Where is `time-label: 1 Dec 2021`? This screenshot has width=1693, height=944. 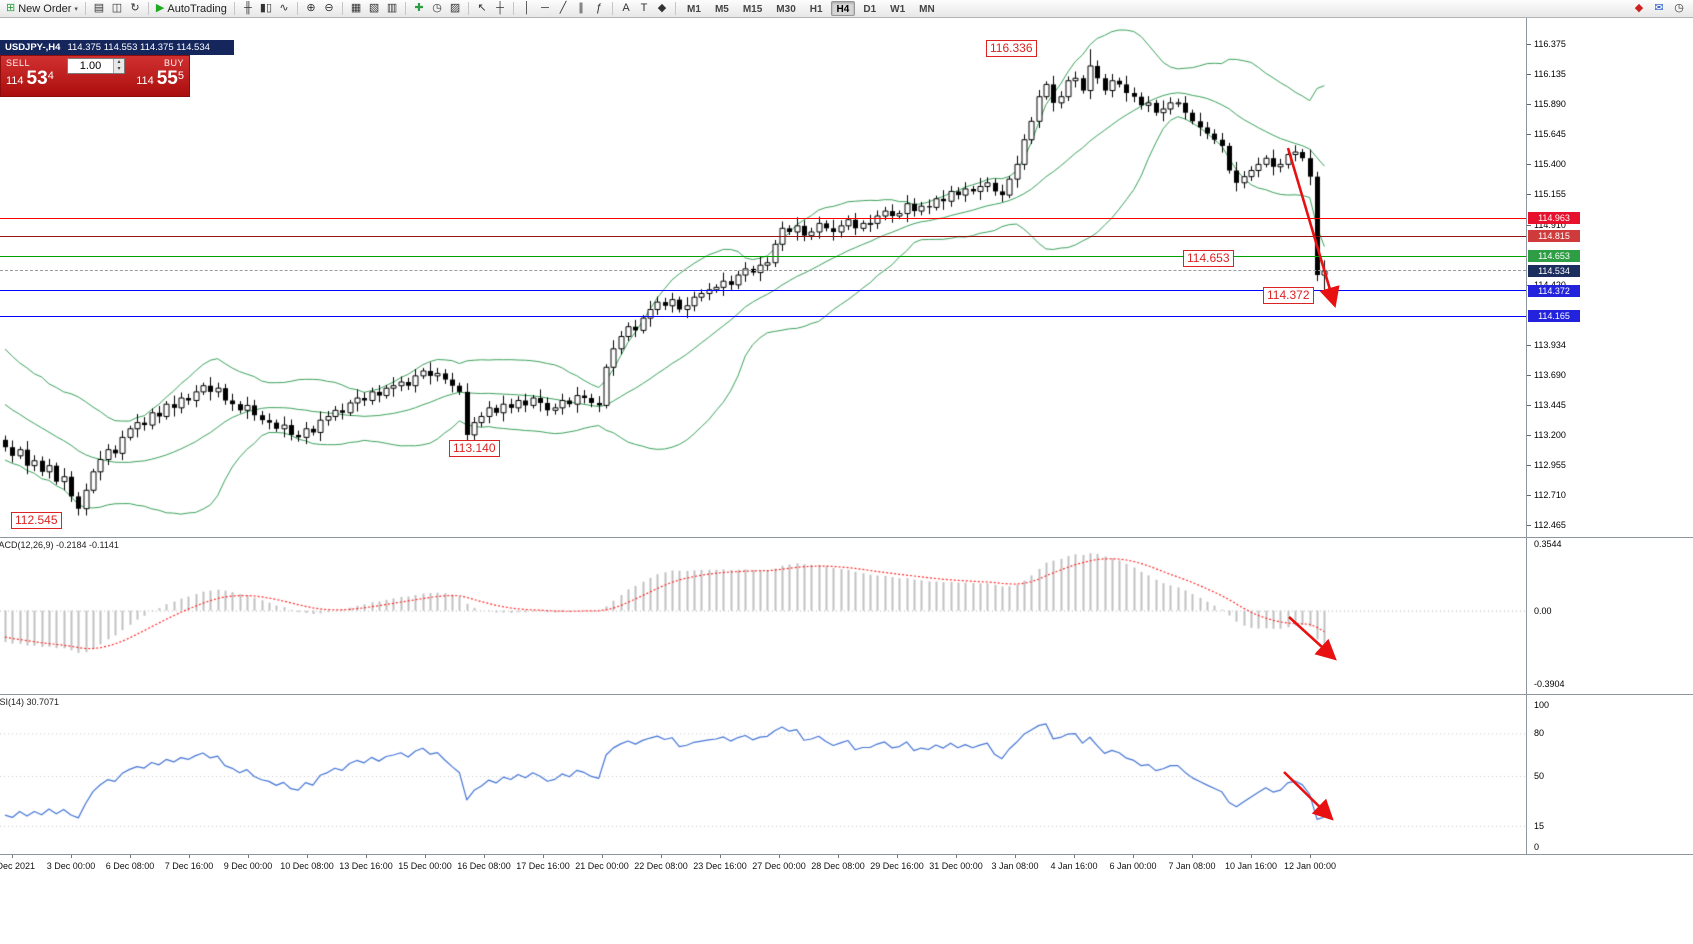
time-label: 1 Dec 2021 is located at coordinates (18, 866).